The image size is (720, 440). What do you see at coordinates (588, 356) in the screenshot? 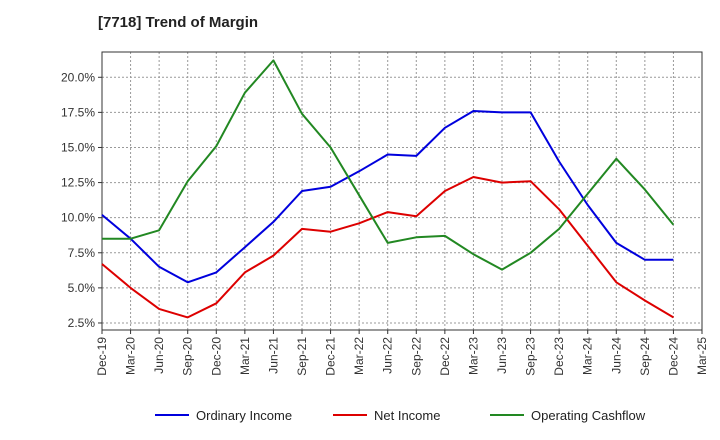
I see `x-tick-label: Mar-24` at bounding box center [588, 356].